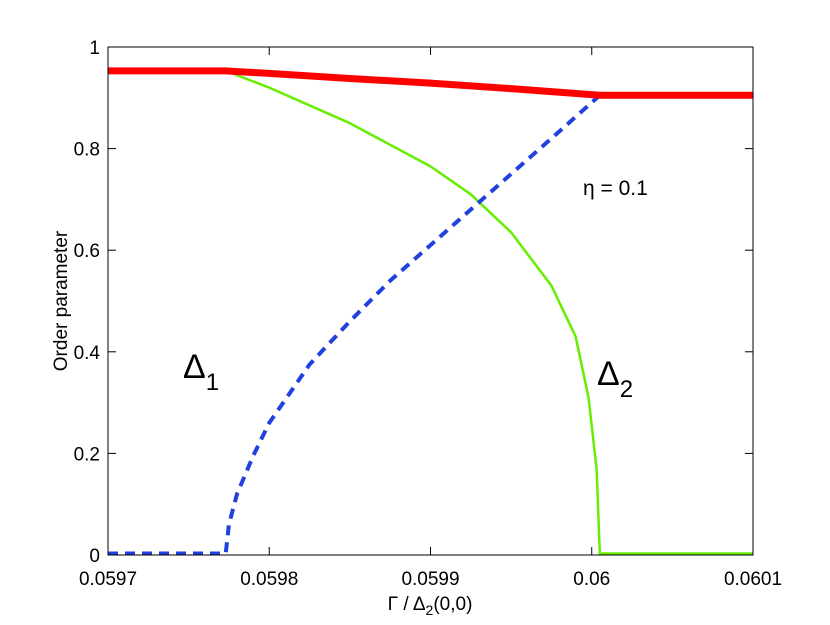 The width and height of the screenshot is (830, 625). What do you see at coordinates (407, 604) in the screenshot?
I see `x-axis-label-main: Γ / Δ` at bounding box center [407, 604].